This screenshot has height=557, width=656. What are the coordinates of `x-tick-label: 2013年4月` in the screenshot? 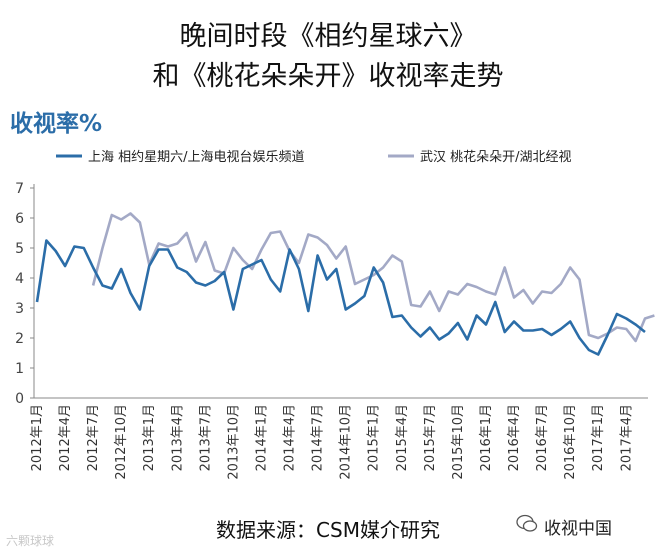 It's located at (177, 437).